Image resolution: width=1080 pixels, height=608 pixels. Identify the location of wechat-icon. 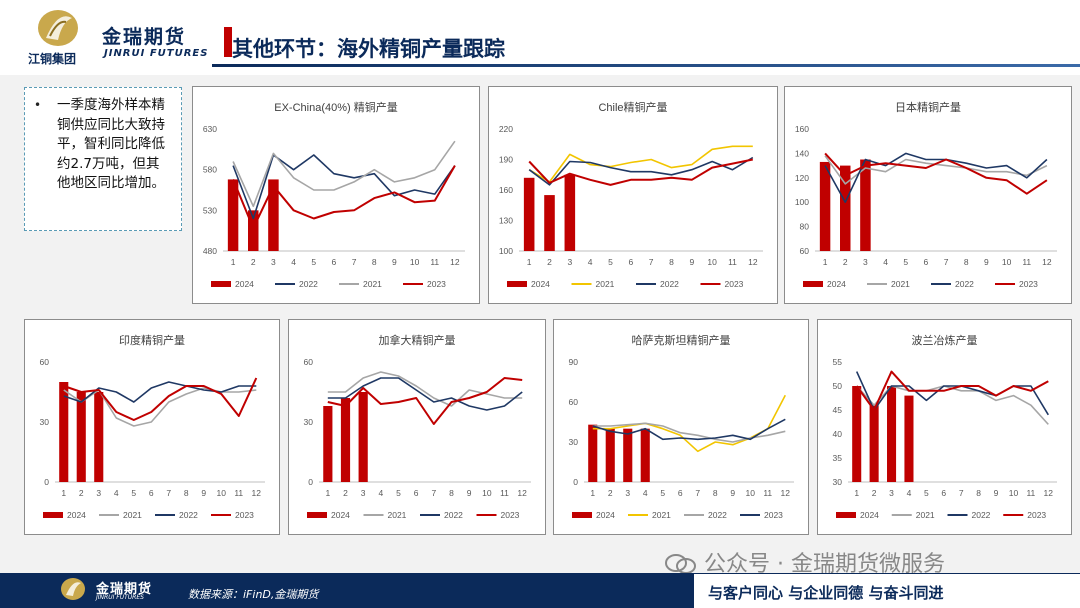
(680, 564).